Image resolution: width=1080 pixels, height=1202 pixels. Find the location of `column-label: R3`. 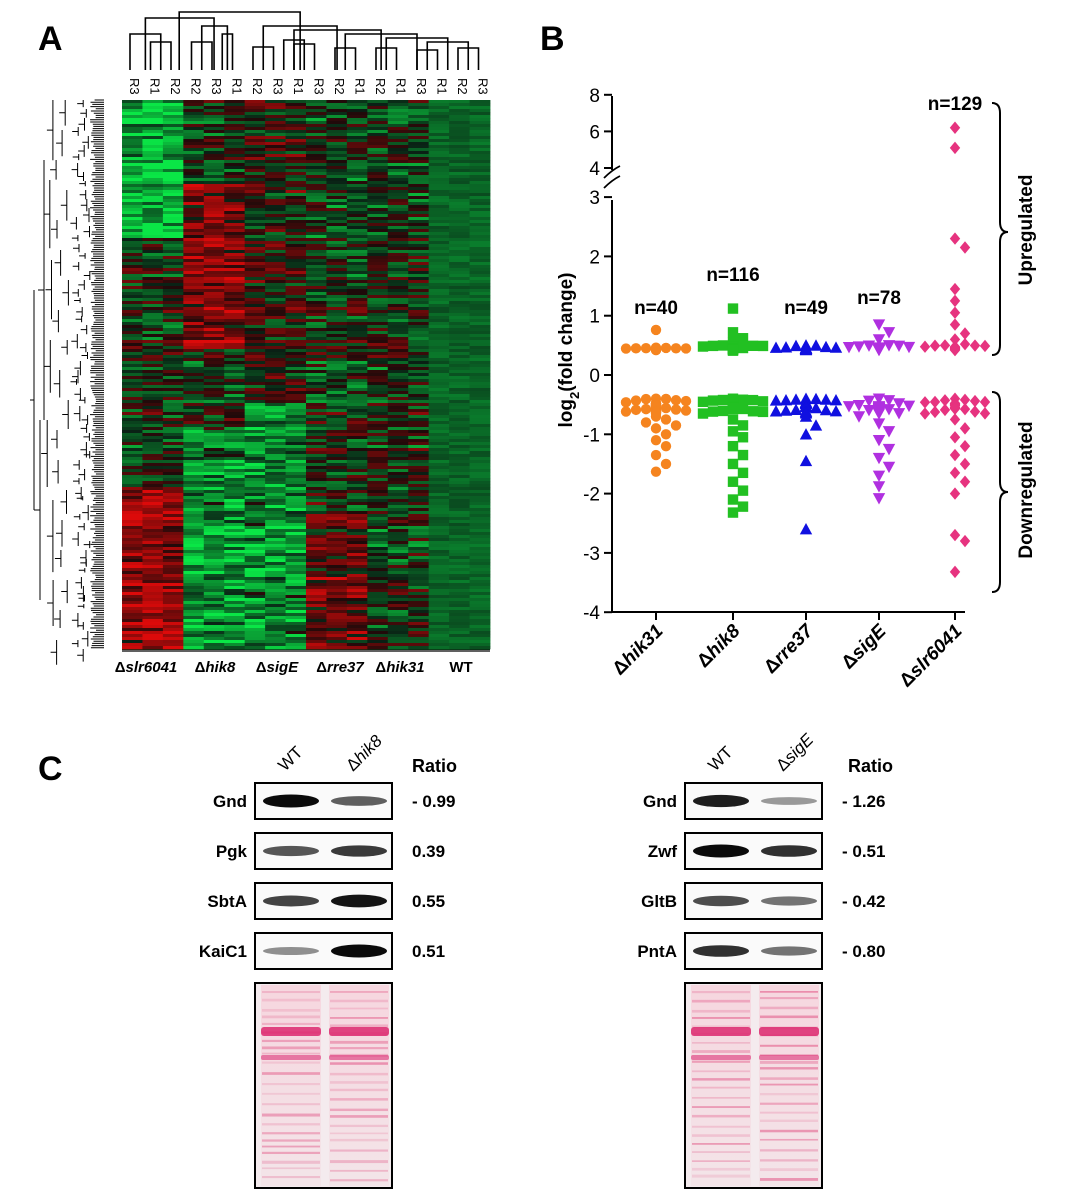

column-label: R3 is located at coordinates (134, 86).